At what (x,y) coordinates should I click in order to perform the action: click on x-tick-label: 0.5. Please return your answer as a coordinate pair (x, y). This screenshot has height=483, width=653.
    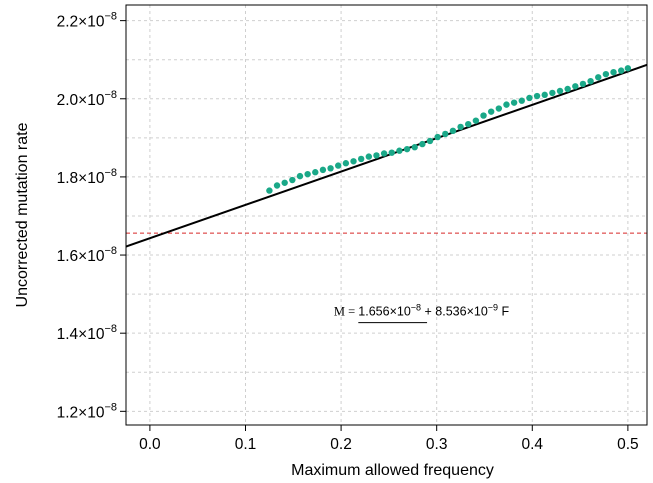
    Looking at the image, I should click on (628, 444).